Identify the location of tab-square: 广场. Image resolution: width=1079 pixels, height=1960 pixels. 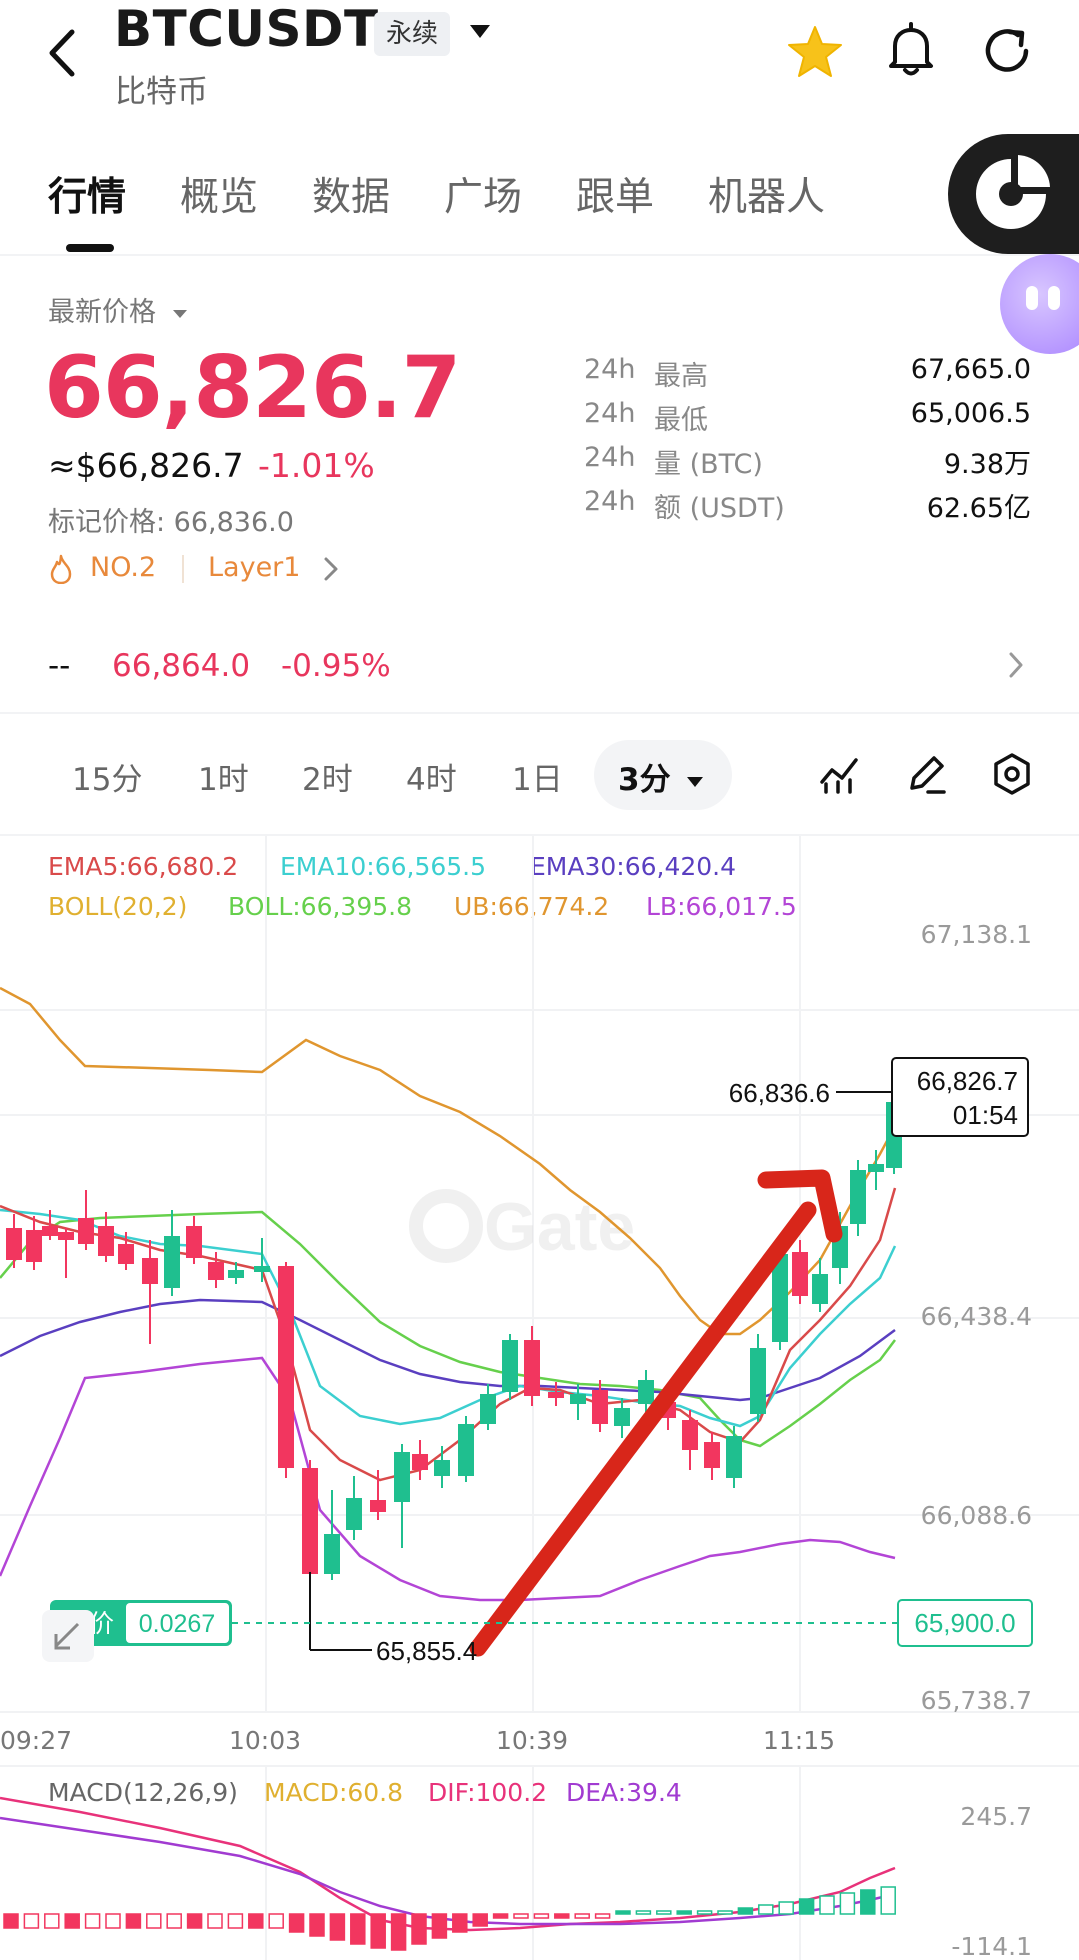
(483, 197).